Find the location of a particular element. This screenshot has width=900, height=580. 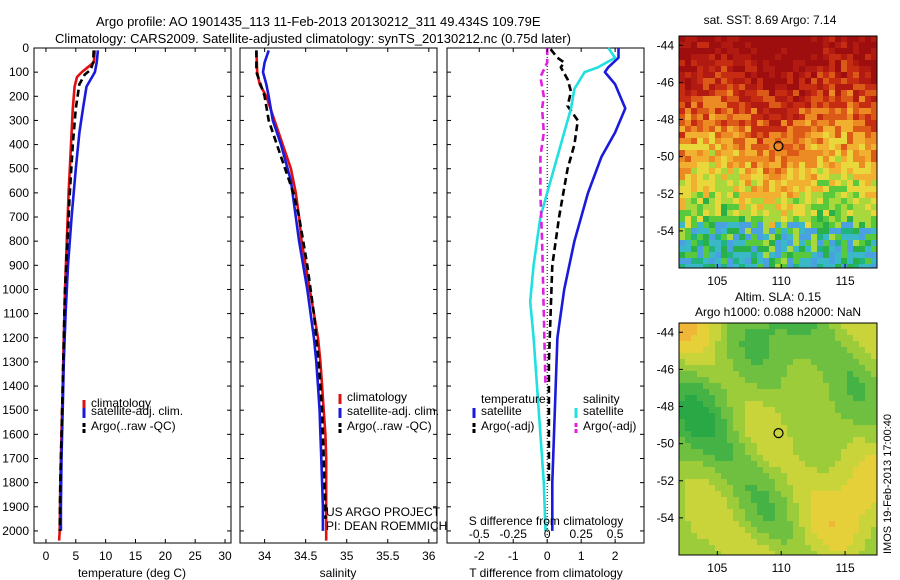

temperature-ytick-label: 1300 is located at coordinates (15, 362).